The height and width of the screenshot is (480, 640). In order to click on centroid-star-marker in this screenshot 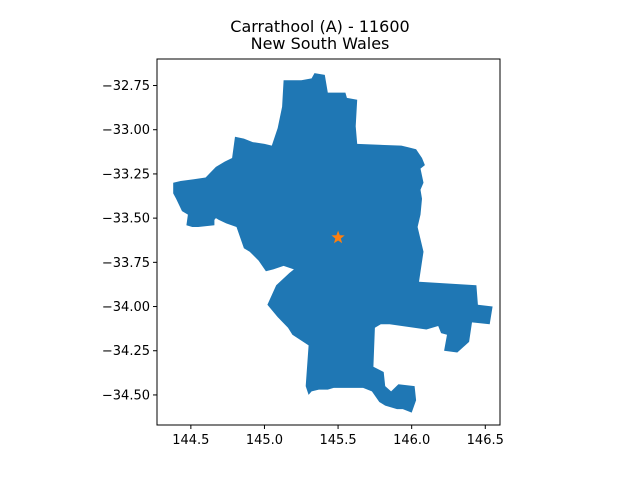, I will do `click(338, 237)`.